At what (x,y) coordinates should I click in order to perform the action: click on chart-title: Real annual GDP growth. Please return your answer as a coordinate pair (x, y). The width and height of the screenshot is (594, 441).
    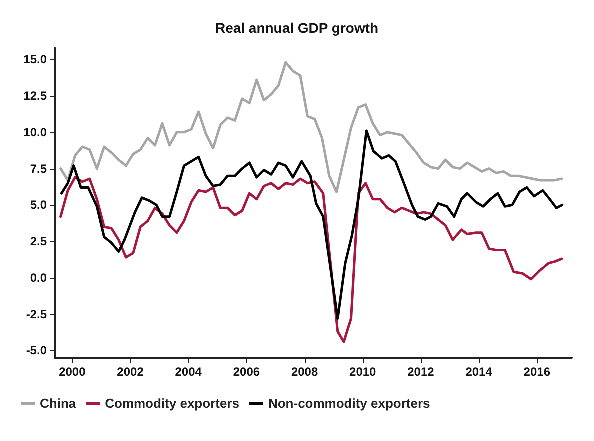
    Looking at the image, I should click on (297, 28).